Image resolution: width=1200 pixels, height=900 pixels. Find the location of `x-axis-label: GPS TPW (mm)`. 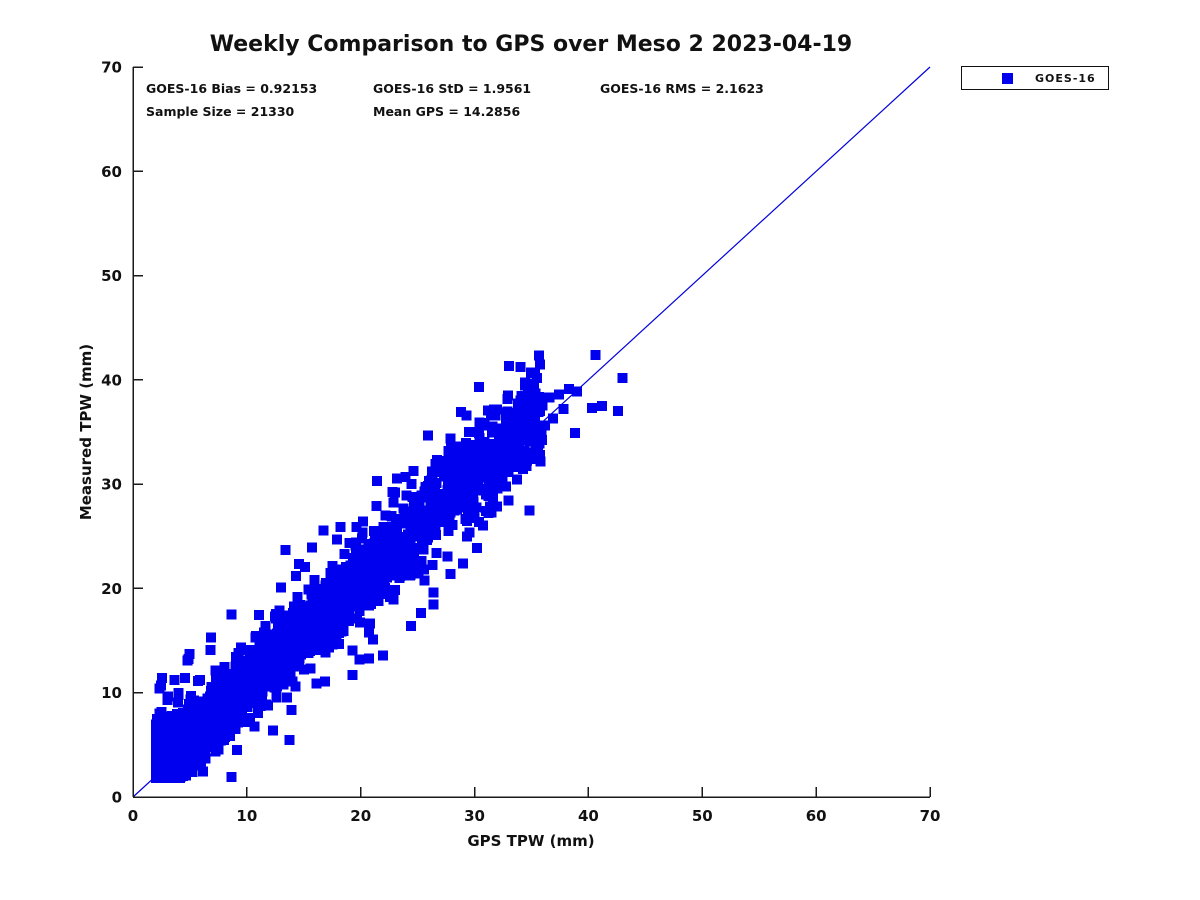

x-axis-label: GPS TPW (mm) is located at coordinates (531, 841).